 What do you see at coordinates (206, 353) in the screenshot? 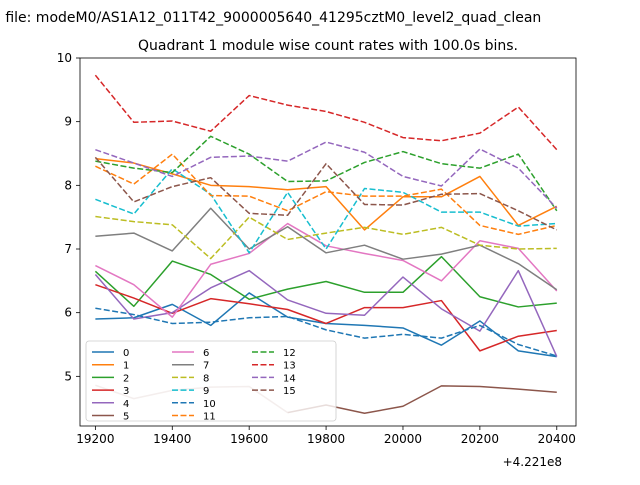
I see `legend-label-6: 6` at bounding box center [206, 353].